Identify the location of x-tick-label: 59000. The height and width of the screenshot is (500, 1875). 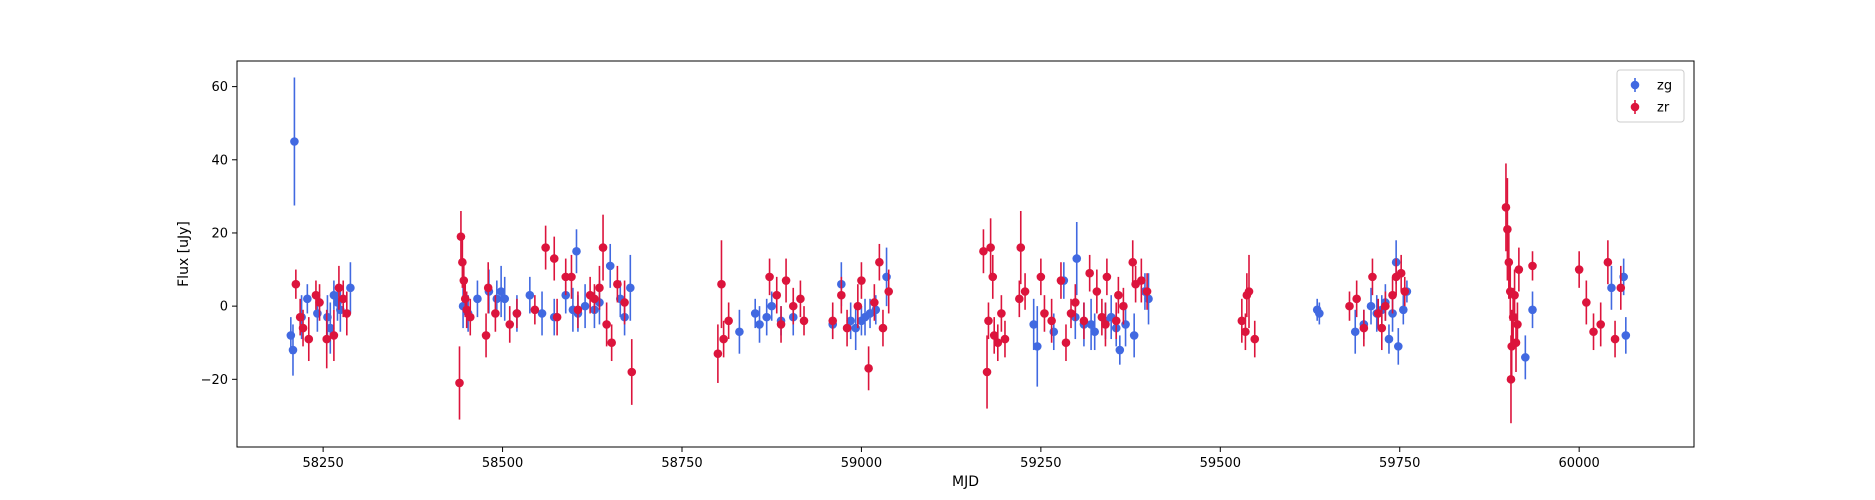
(861, 463).